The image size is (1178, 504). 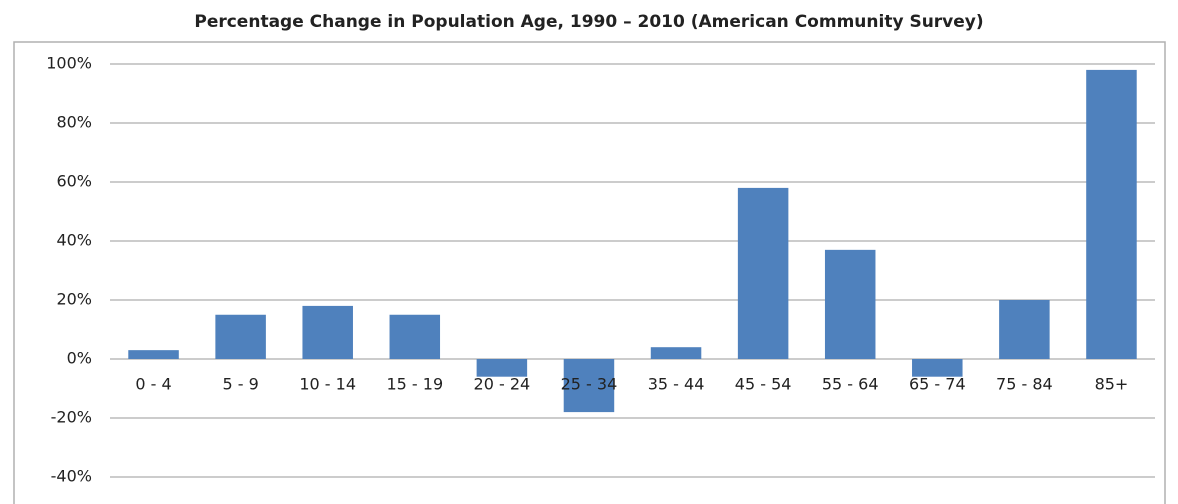 I want to click on x-tick-label: 45 - 54, so click(x=763, y=384).